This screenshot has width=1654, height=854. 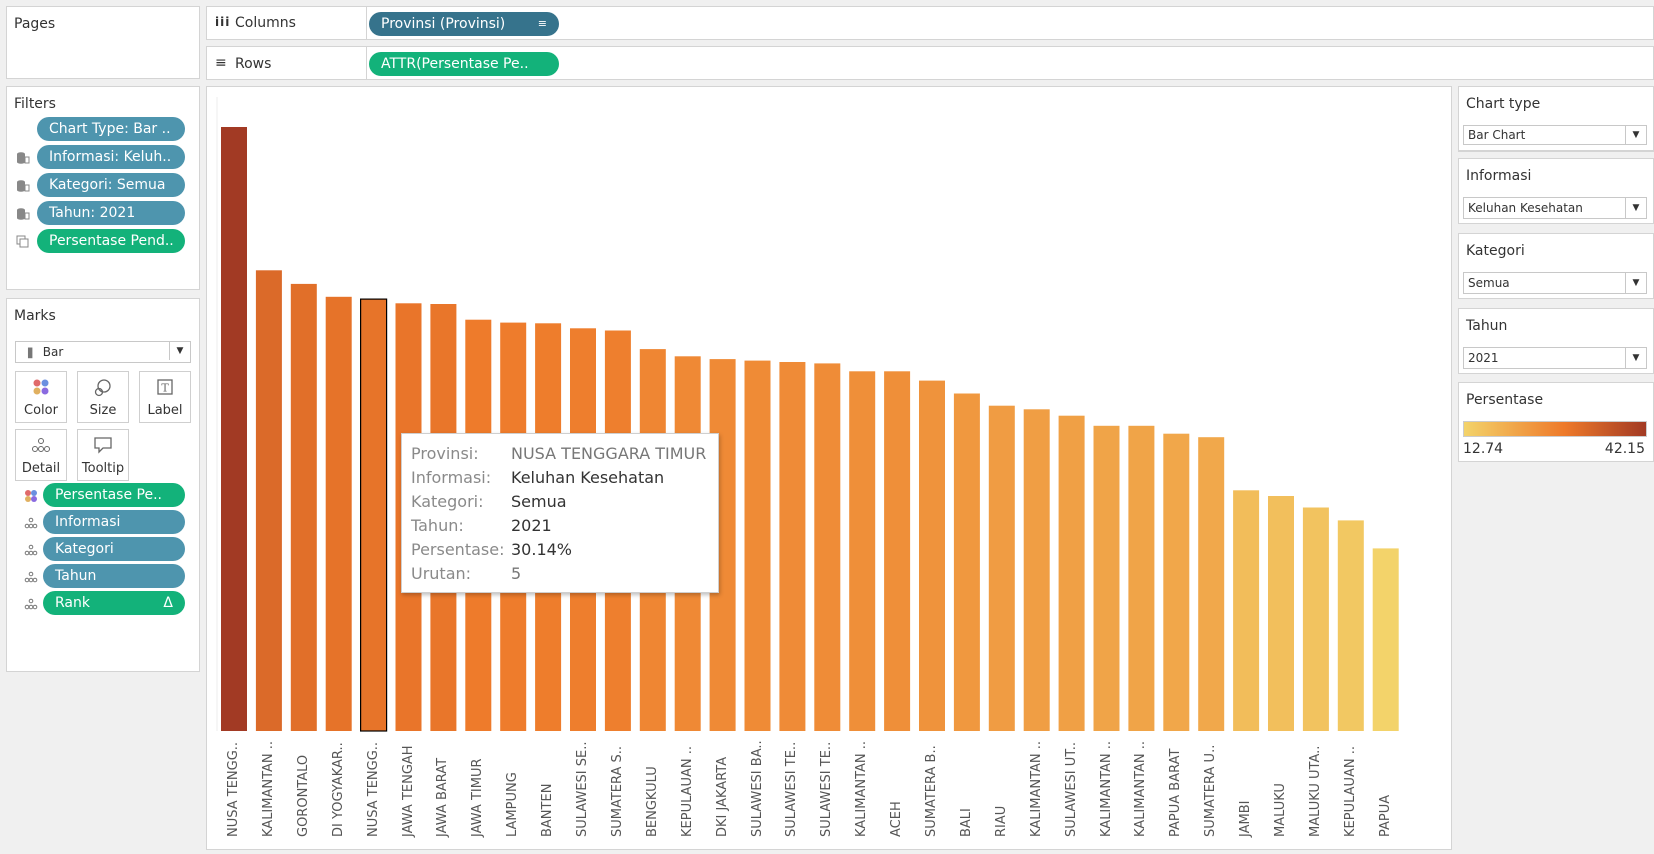 What do you see at coordinates (491, 550) in the screenshot?
I see `tooltip-row: Persentase: 30.14%` at bounding box center [491, 550].